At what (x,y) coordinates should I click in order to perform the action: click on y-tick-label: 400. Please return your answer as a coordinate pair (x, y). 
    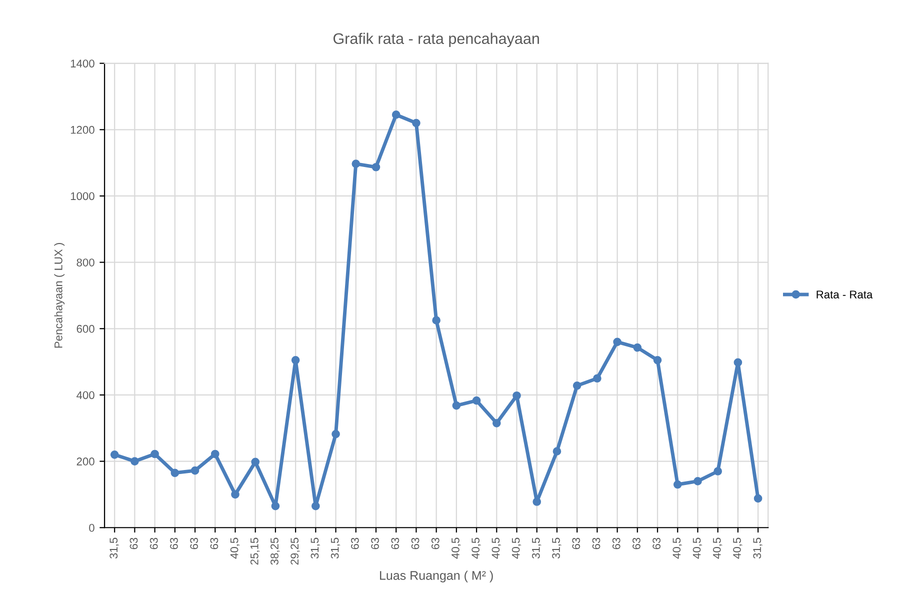
    Looking at the image, I should click on (85, 395).